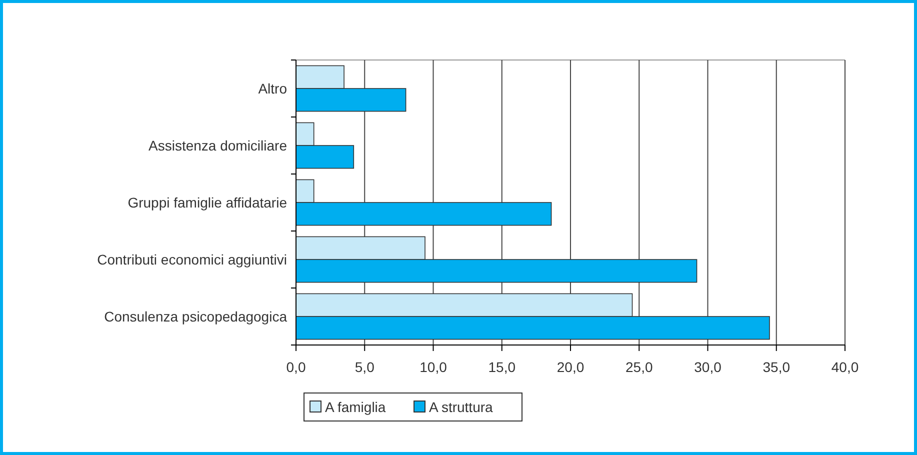 Image resolution: width=917 pixels, height=455 pixels. I want to click on x-tick-label: 35,0, so click(776, 367).